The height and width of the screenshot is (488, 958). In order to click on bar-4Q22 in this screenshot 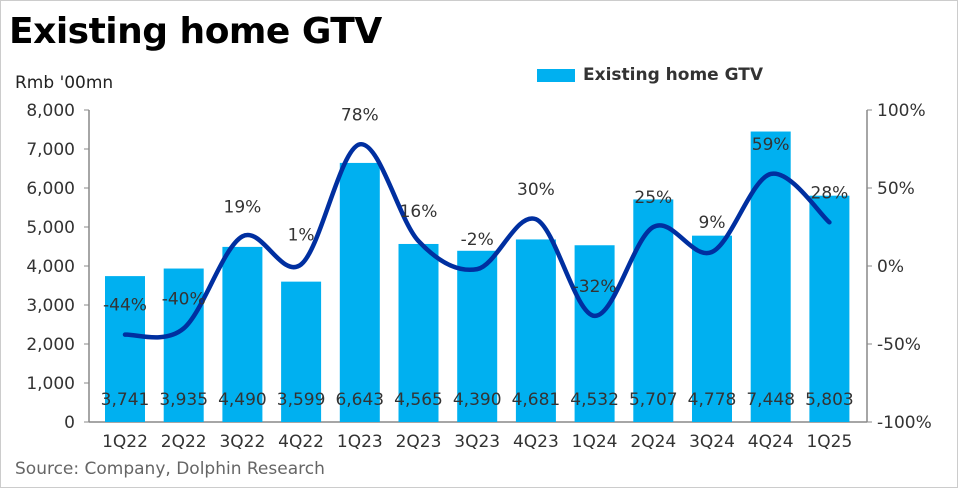, I will do `click(301, 351)`.